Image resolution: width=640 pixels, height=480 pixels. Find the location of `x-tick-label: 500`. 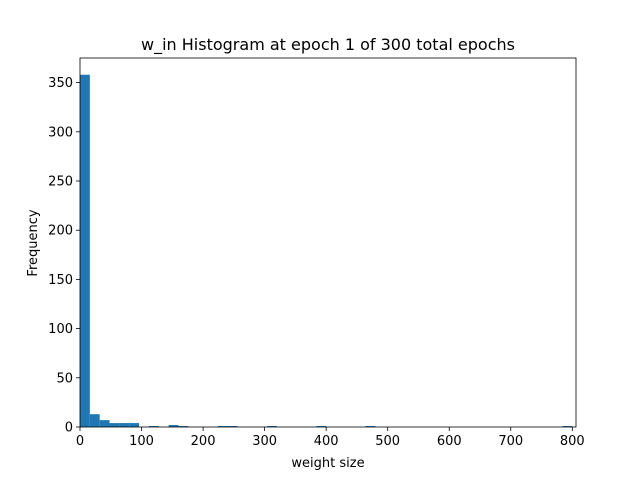

x-tick-label: 500 is located at coordinates (387, 441).